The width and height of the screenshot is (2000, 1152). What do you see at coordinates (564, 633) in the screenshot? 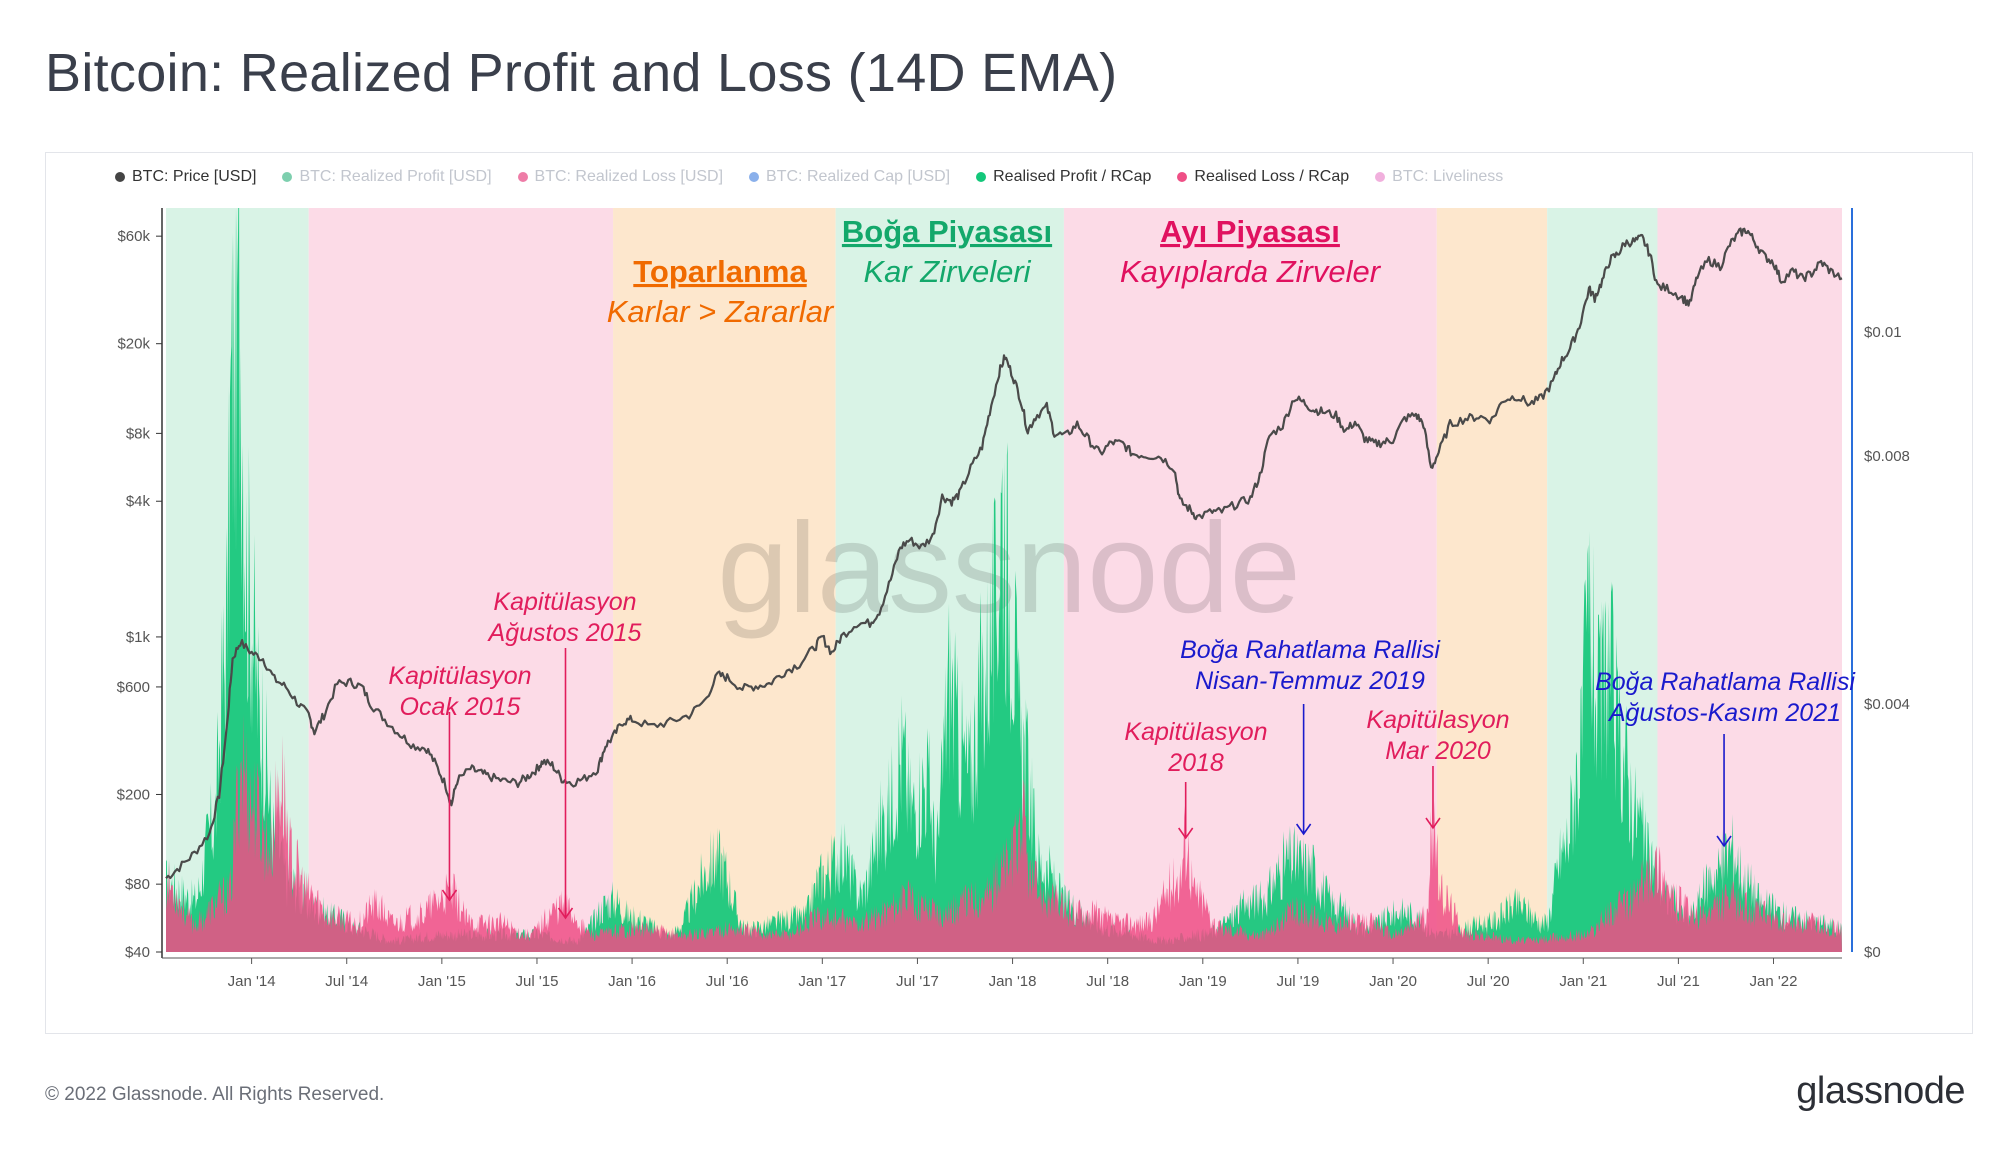
I see `annotation-text: Ağustos 2015` at bounding box center [564, 633].